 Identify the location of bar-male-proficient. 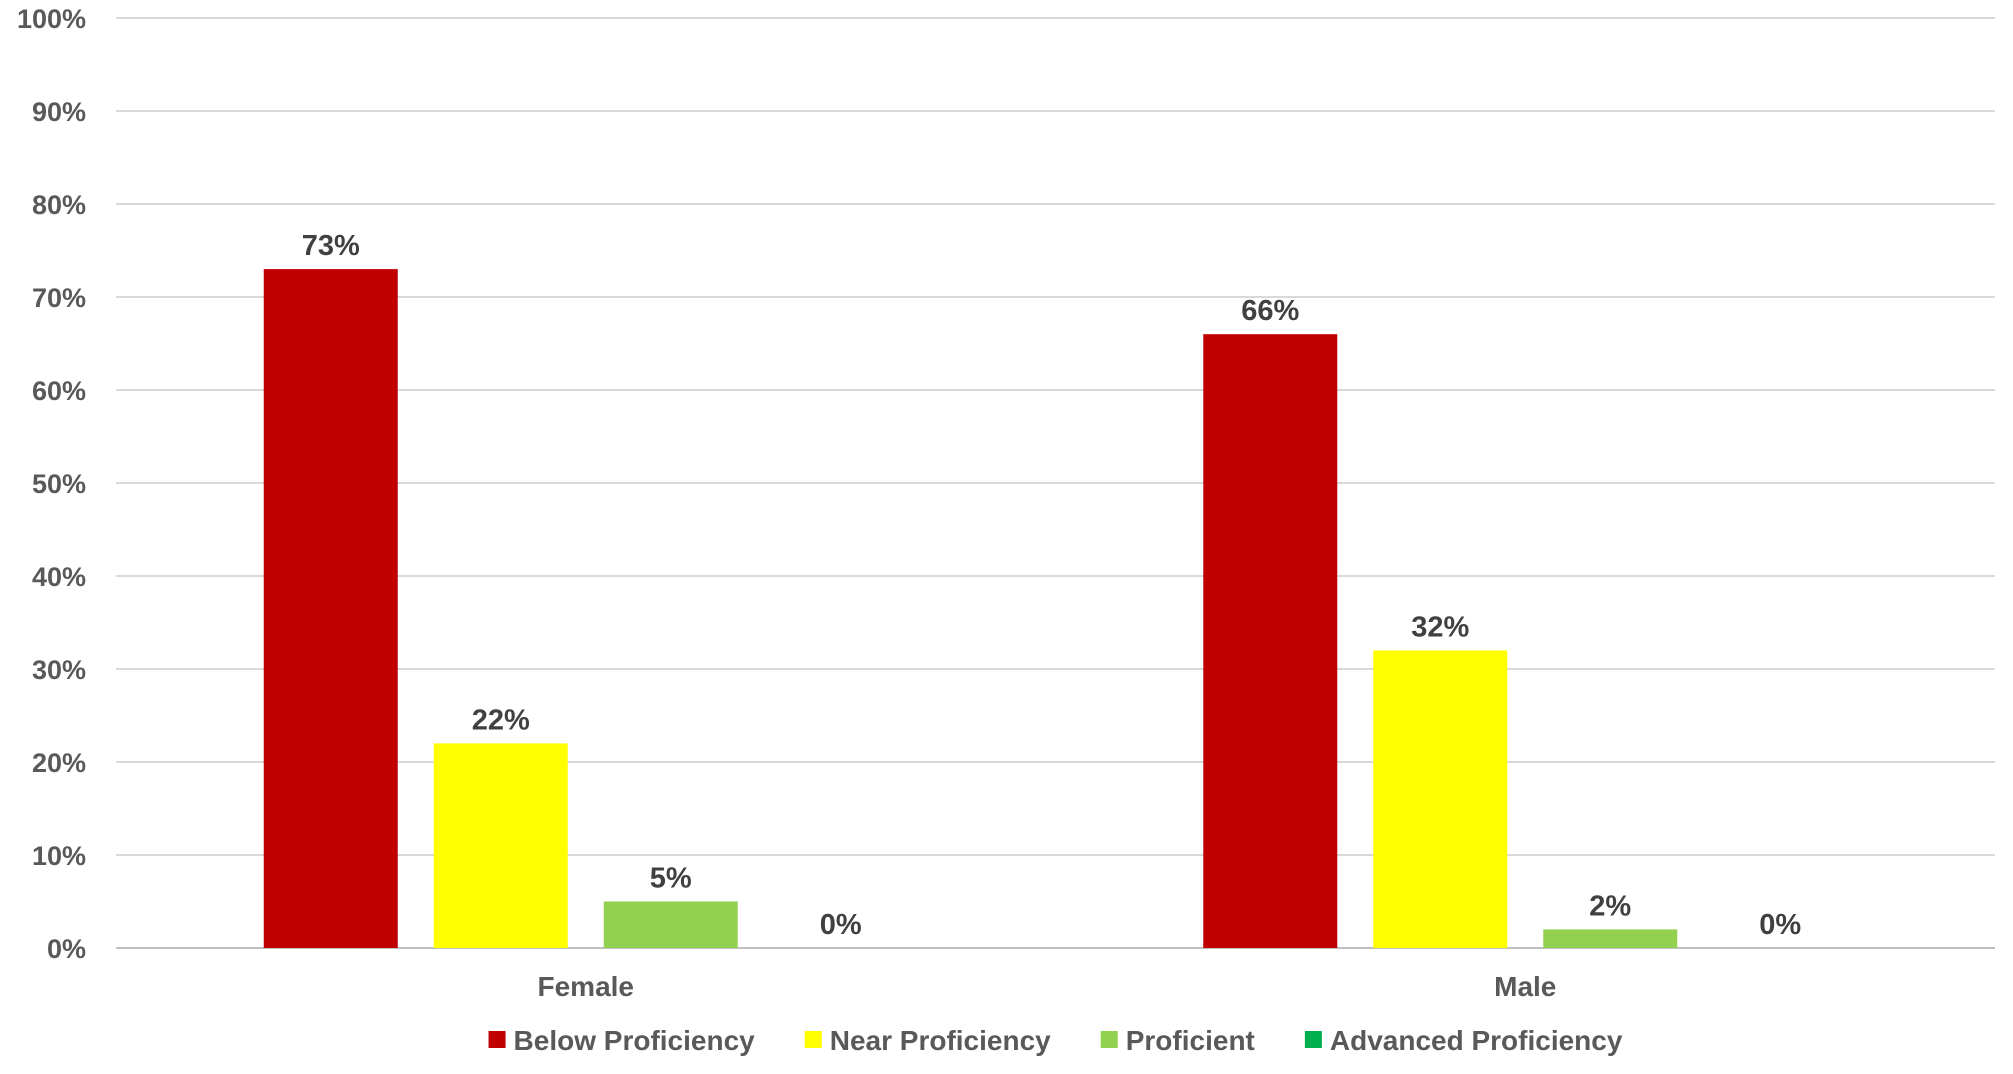
(1610, 938).